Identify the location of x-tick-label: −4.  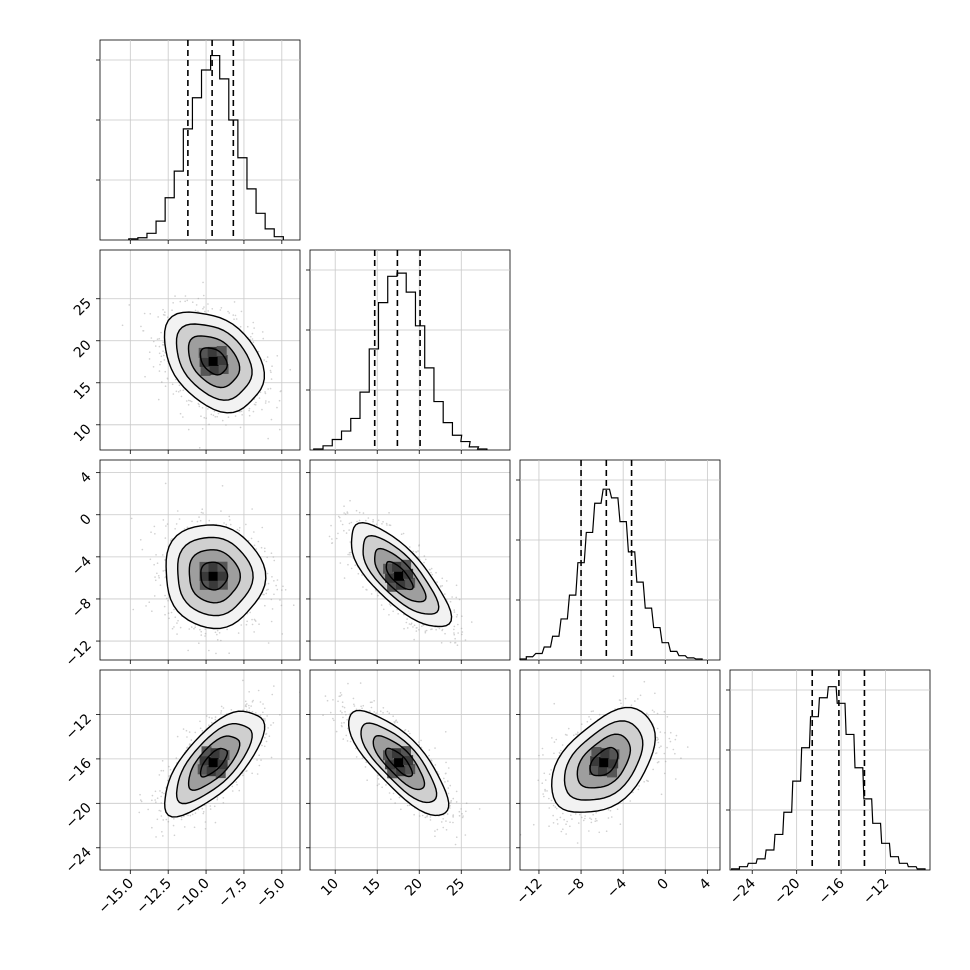
(617, 888).